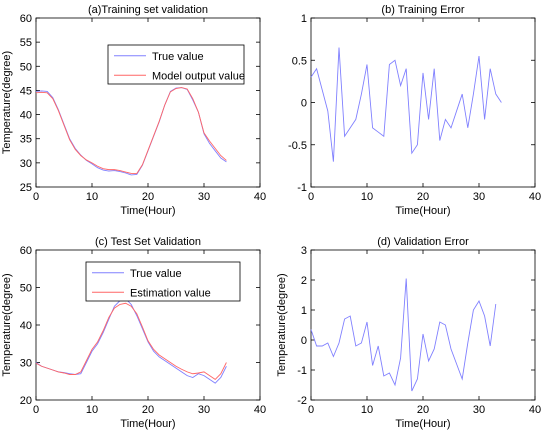  Describe the element at coordinates (26, 43) in the screenshot. I see `y-tick-label: 55` at that location.